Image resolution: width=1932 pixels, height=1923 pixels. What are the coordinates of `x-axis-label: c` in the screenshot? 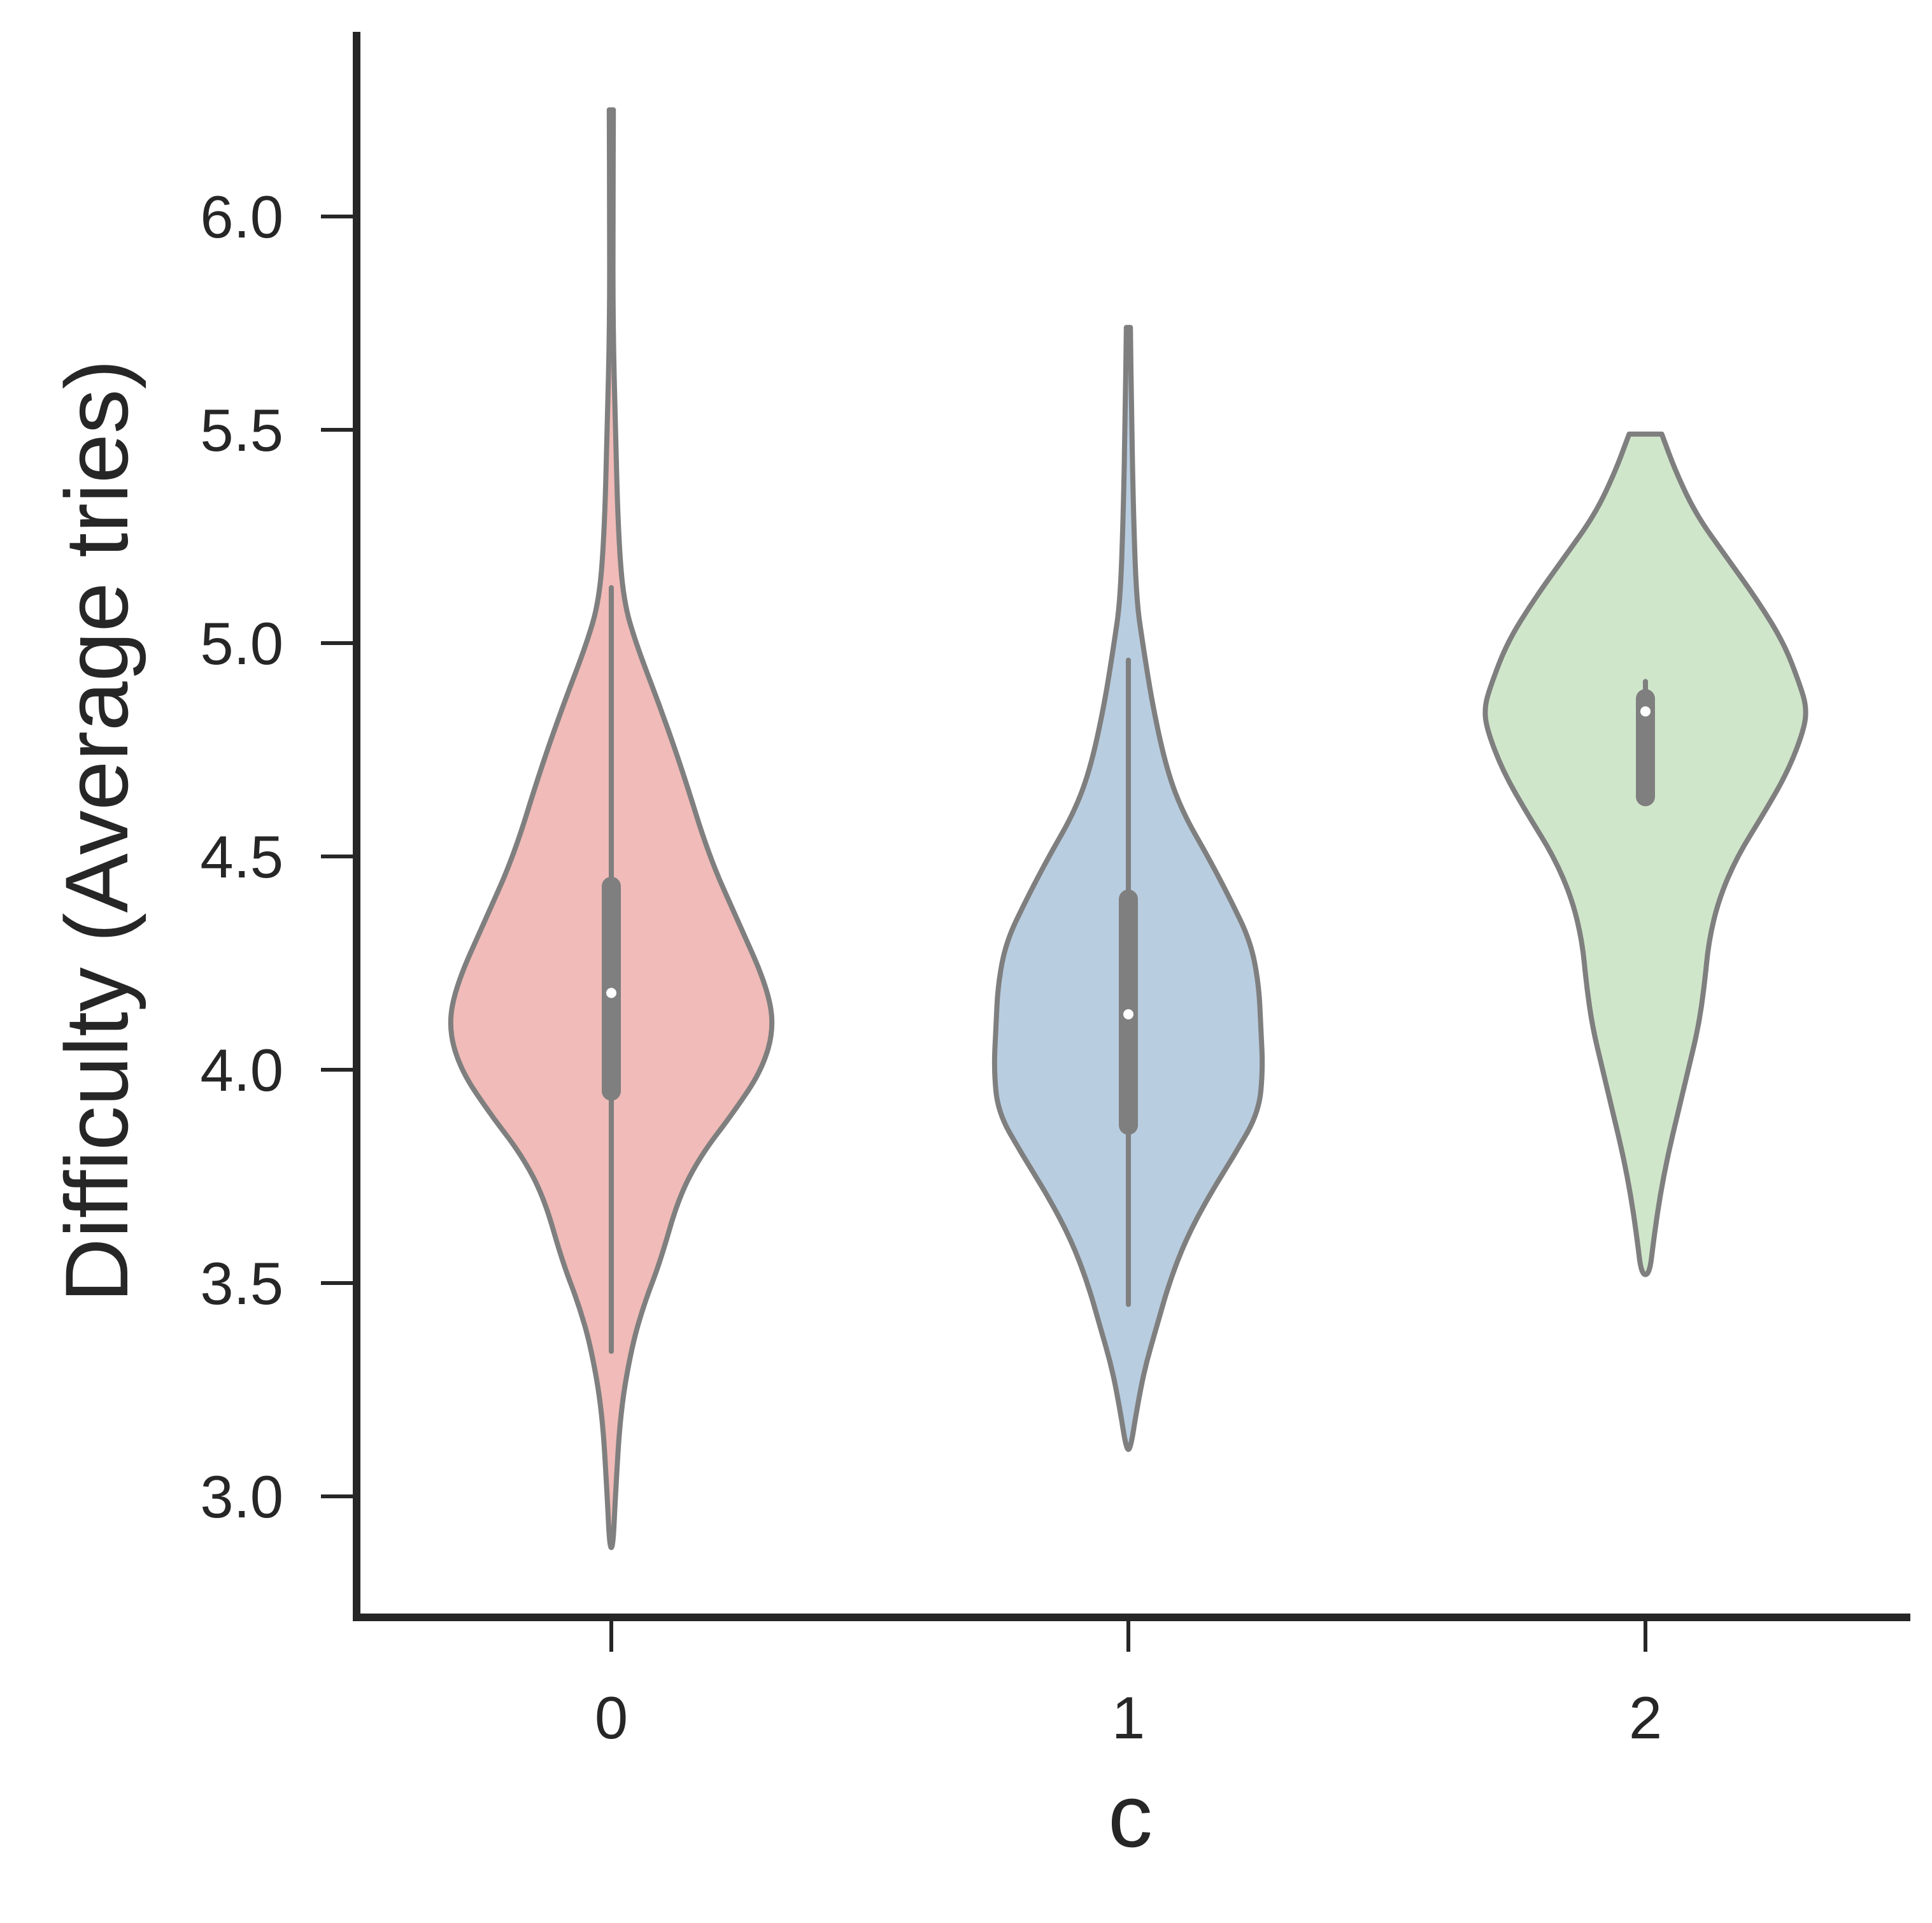 It's located at (1130, 1816).